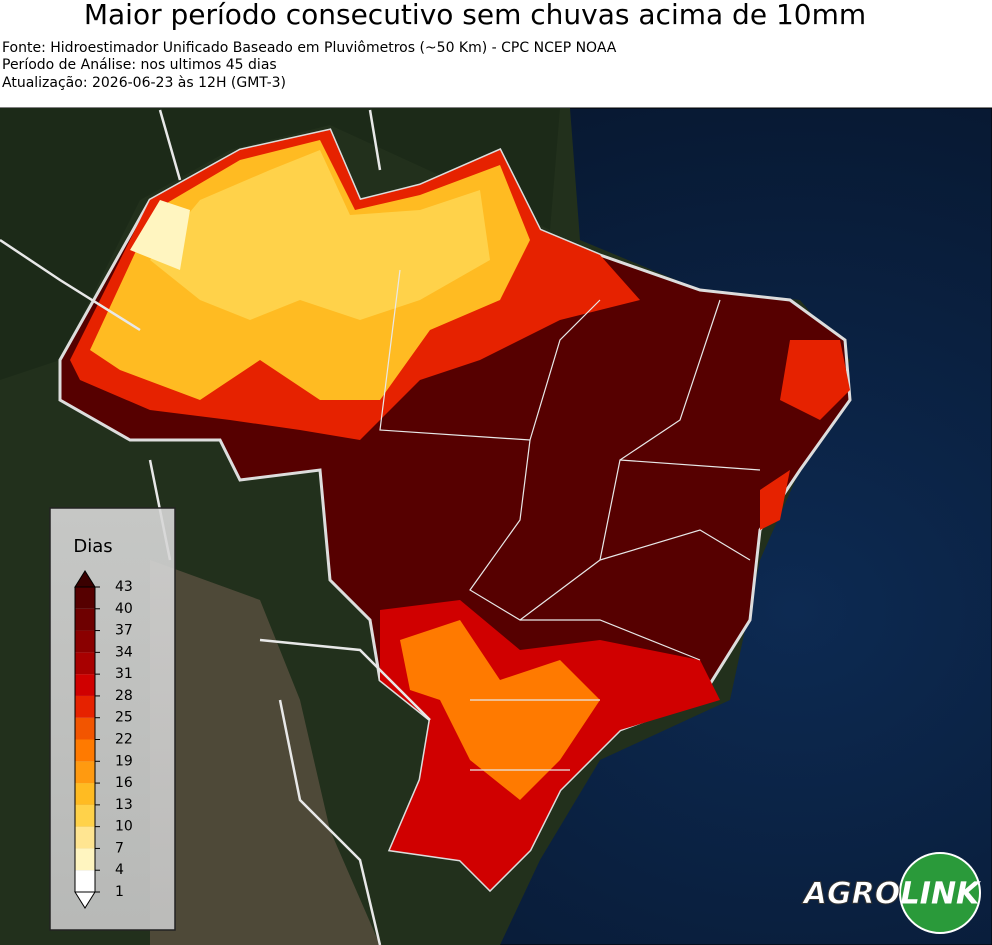  Describe the element at coordinates (124, 631) in the screenshot. I see `colorbar-tick-label: 37` at that location.